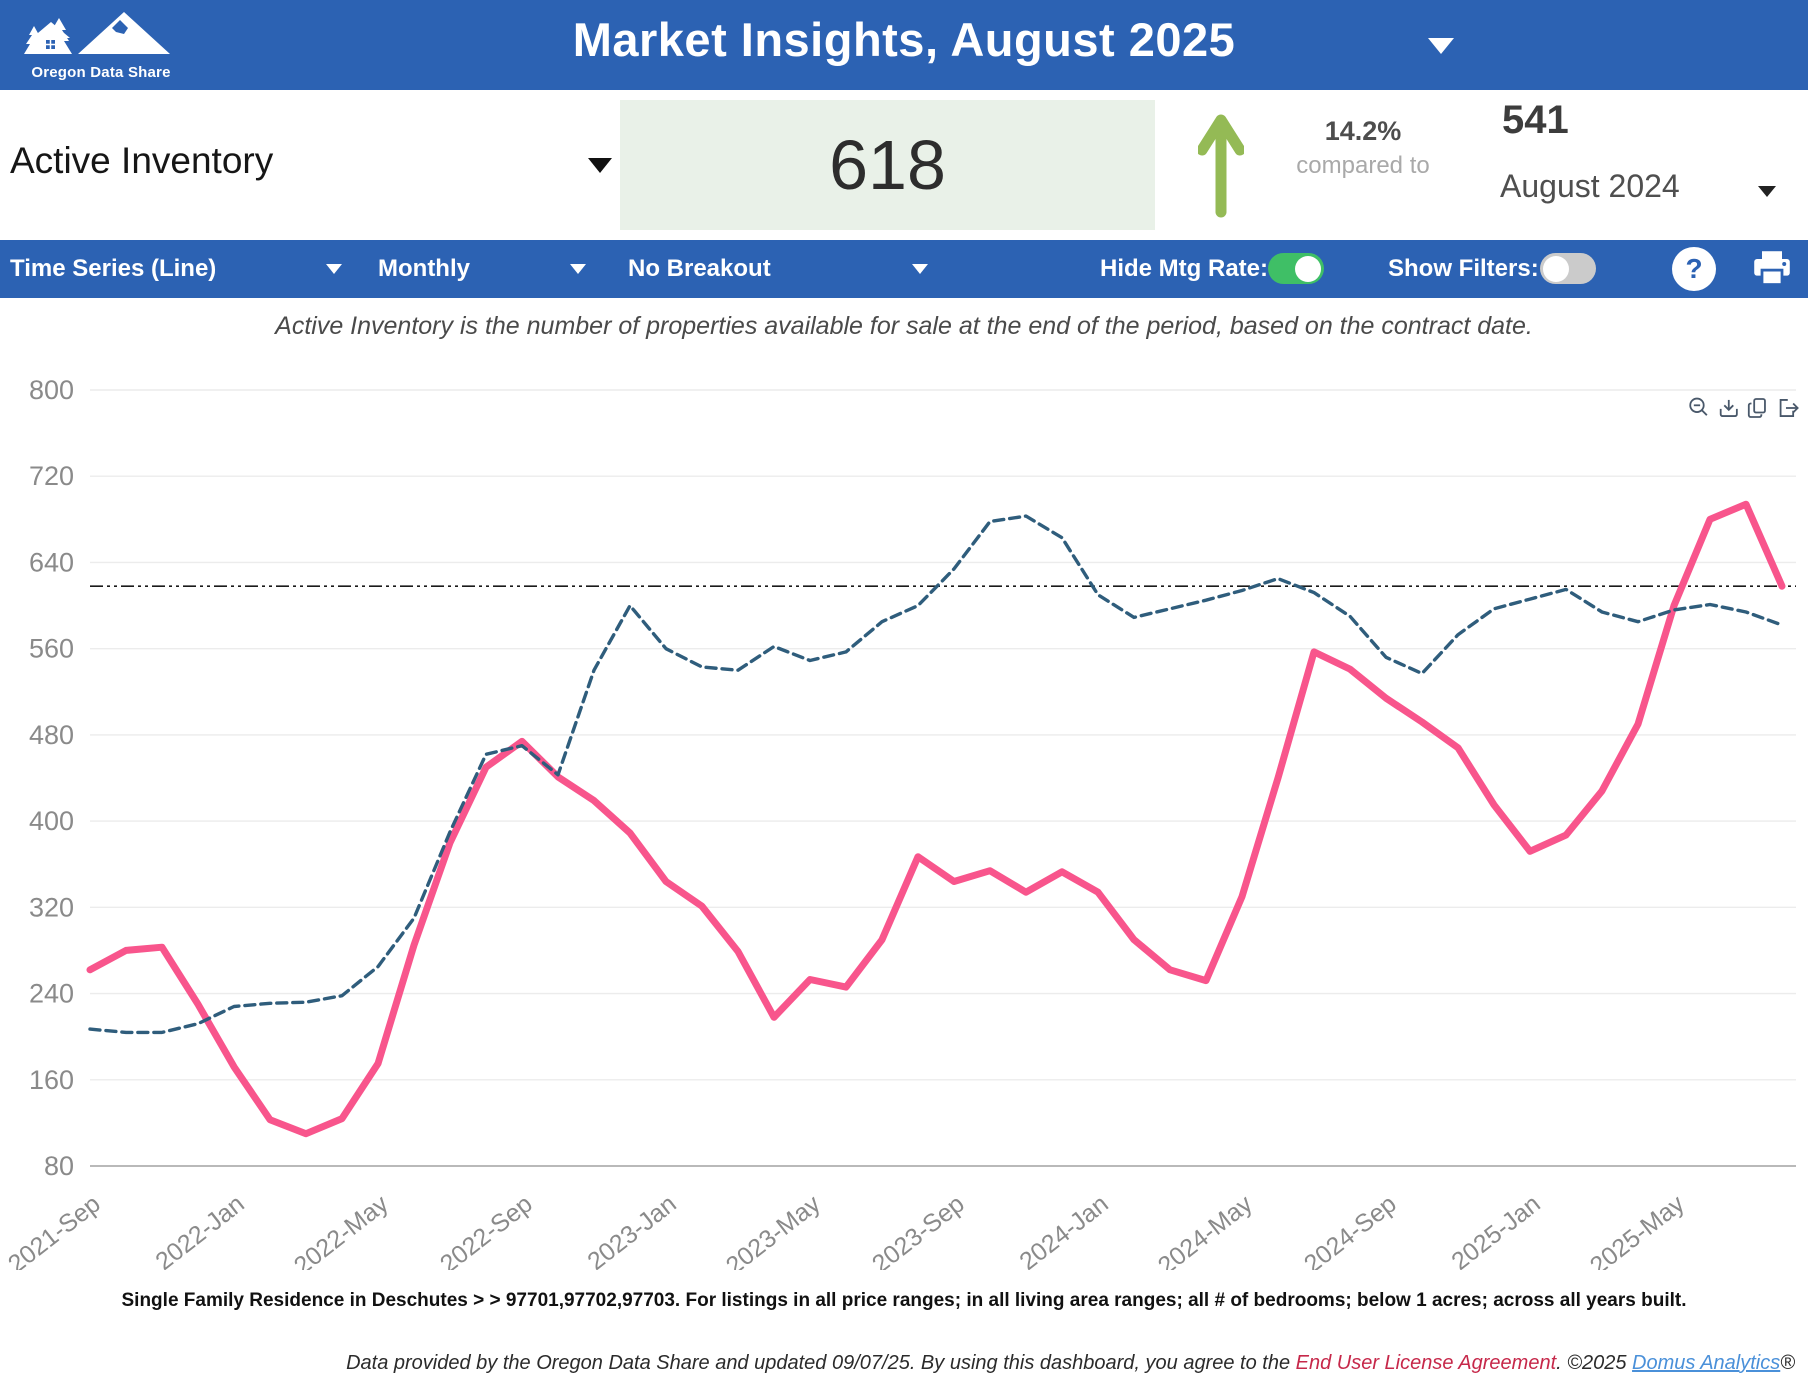 The width and height of the screenshot is (1808, 1382). I want to click on copy-icon, so click(1758, 408).